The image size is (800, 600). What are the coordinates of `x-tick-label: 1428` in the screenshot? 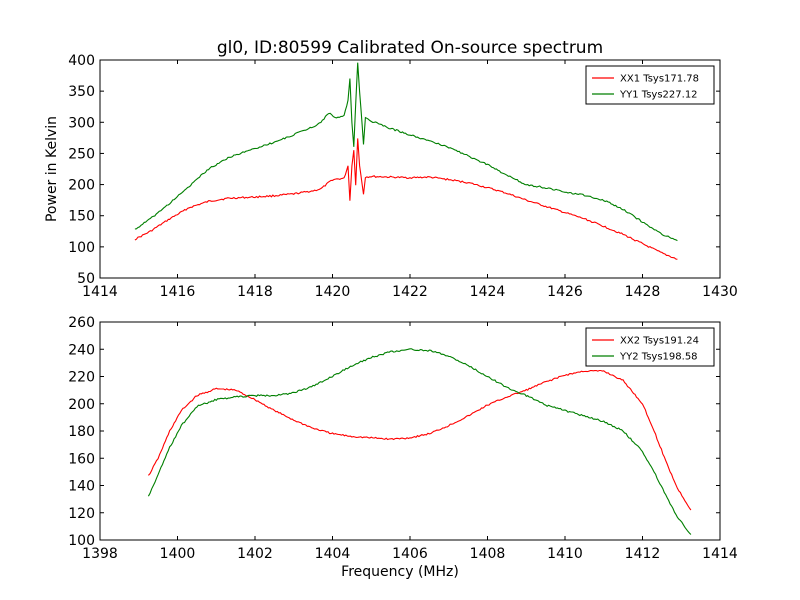 It's located at (643, 292).